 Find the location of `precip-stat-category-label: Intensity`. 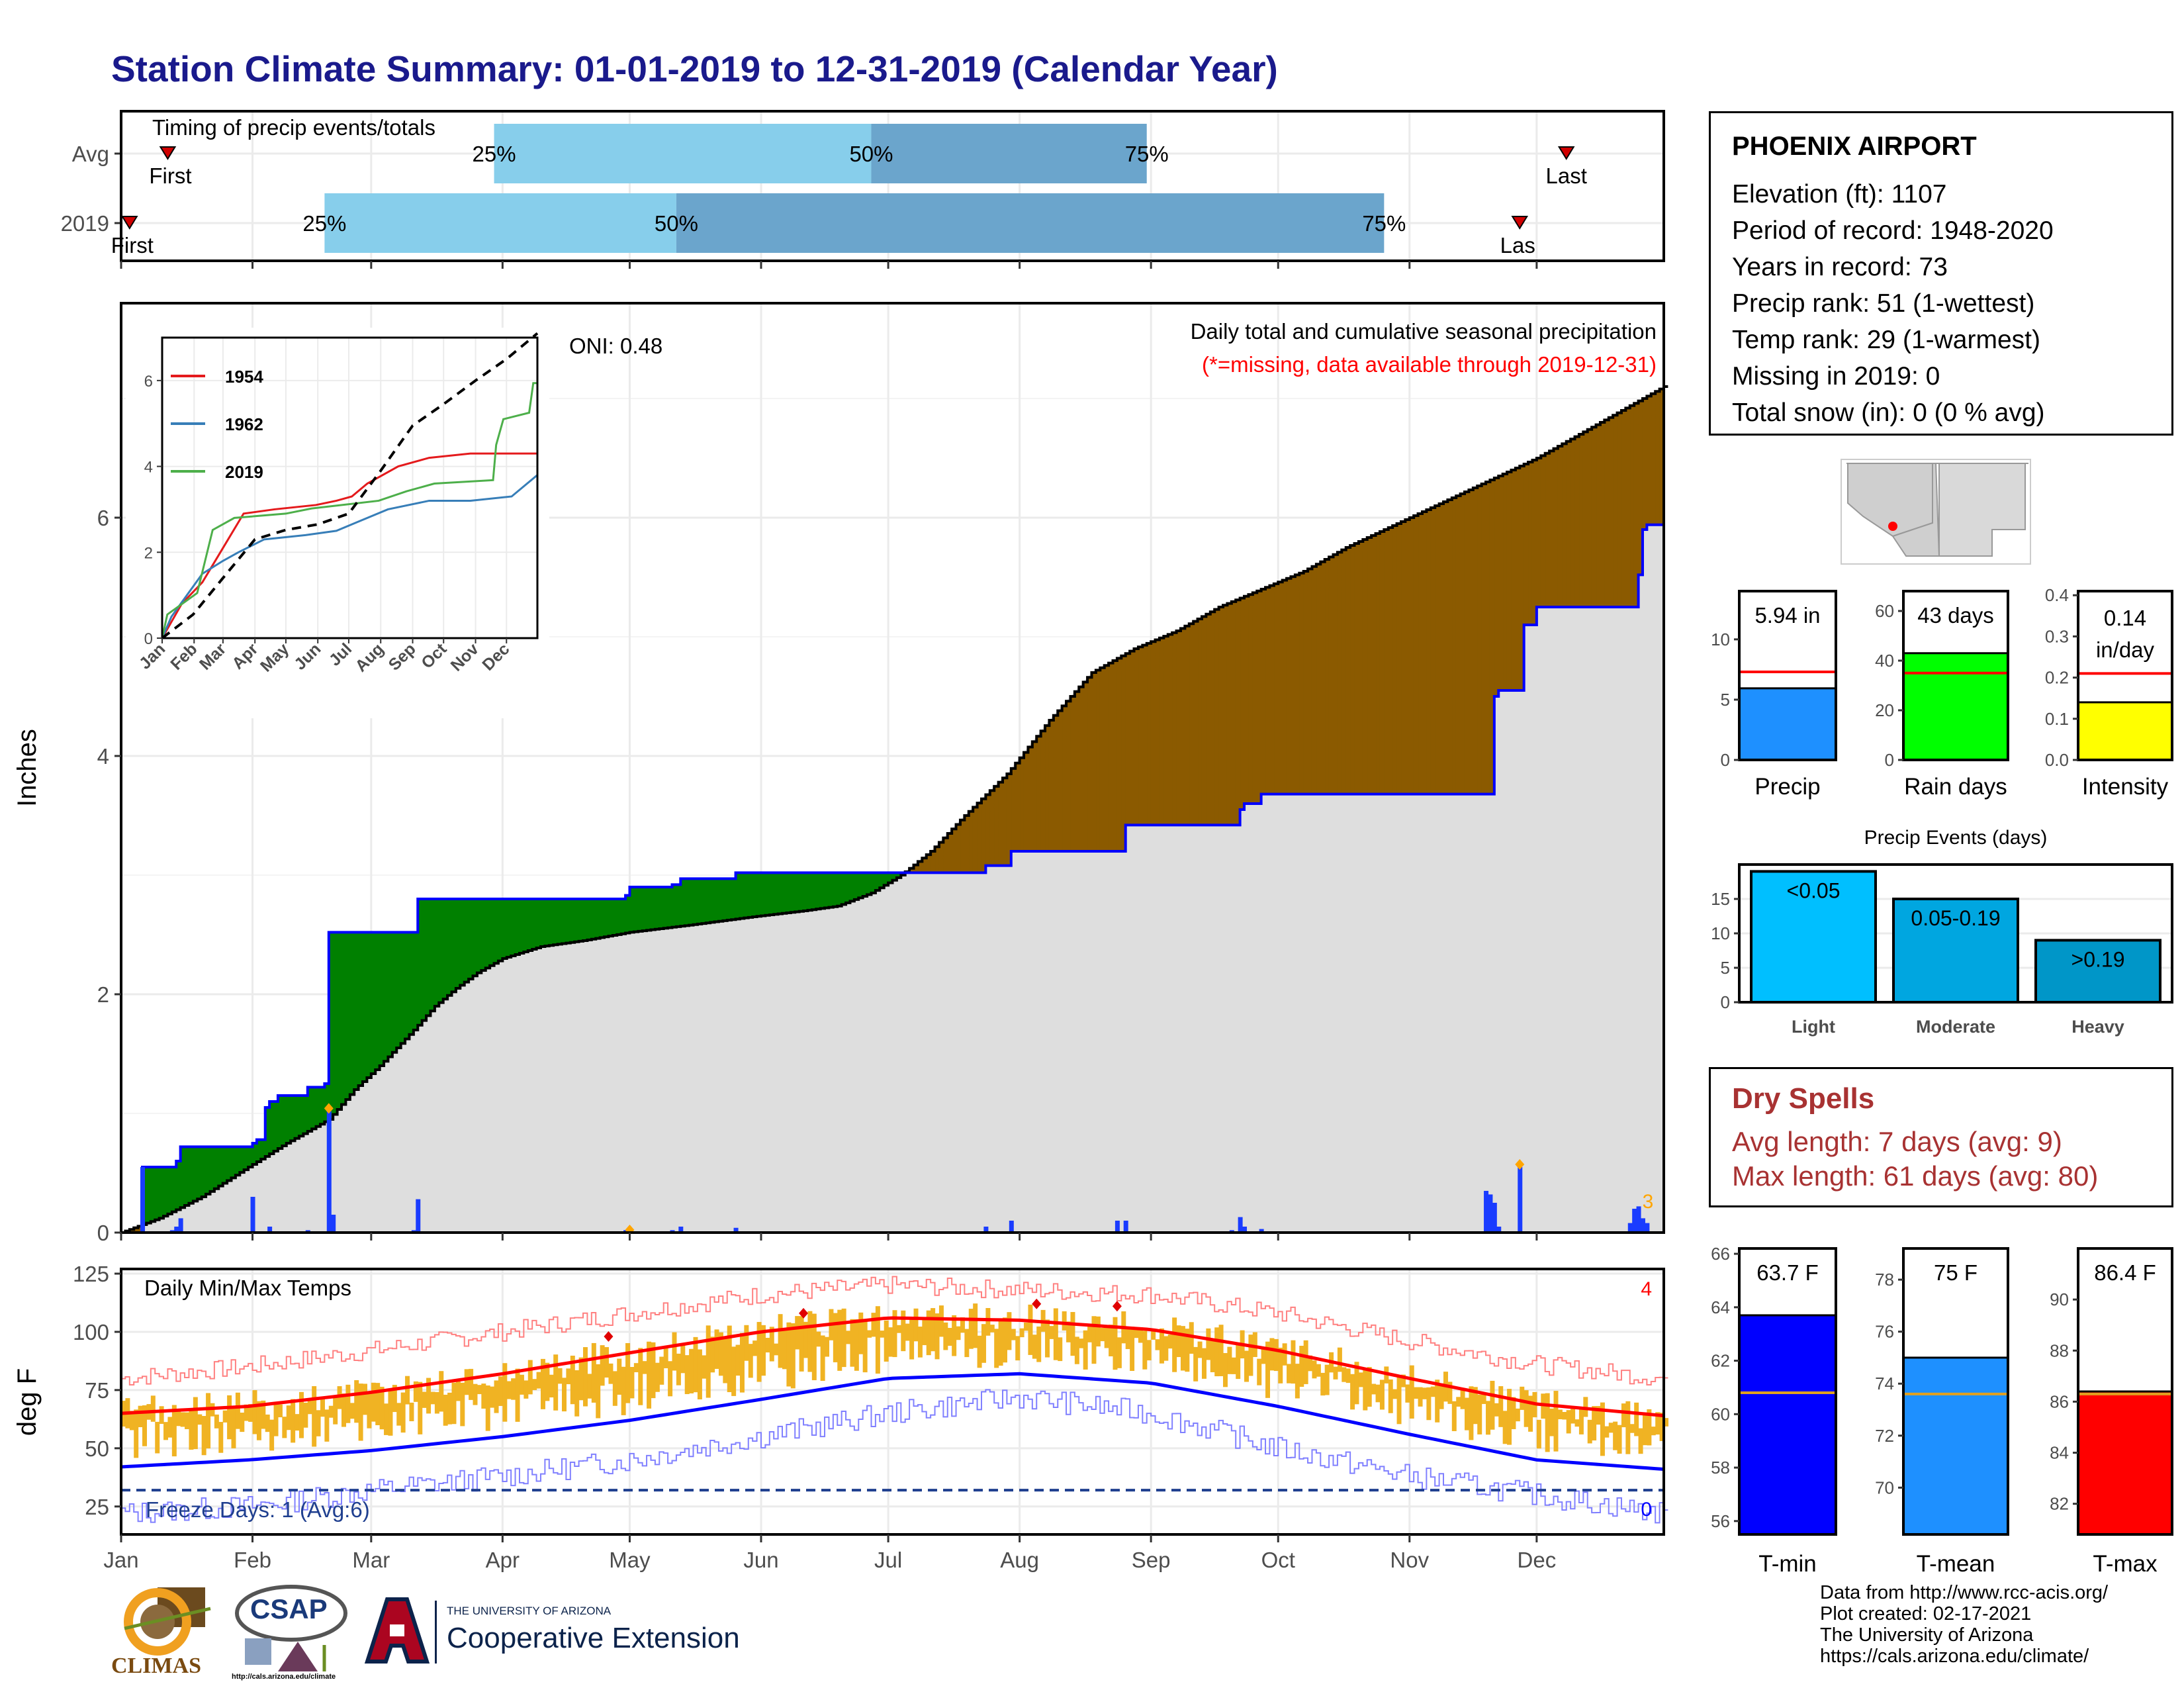

precip-stat-category-label: Intensity is located at coordinates (2125, 787).